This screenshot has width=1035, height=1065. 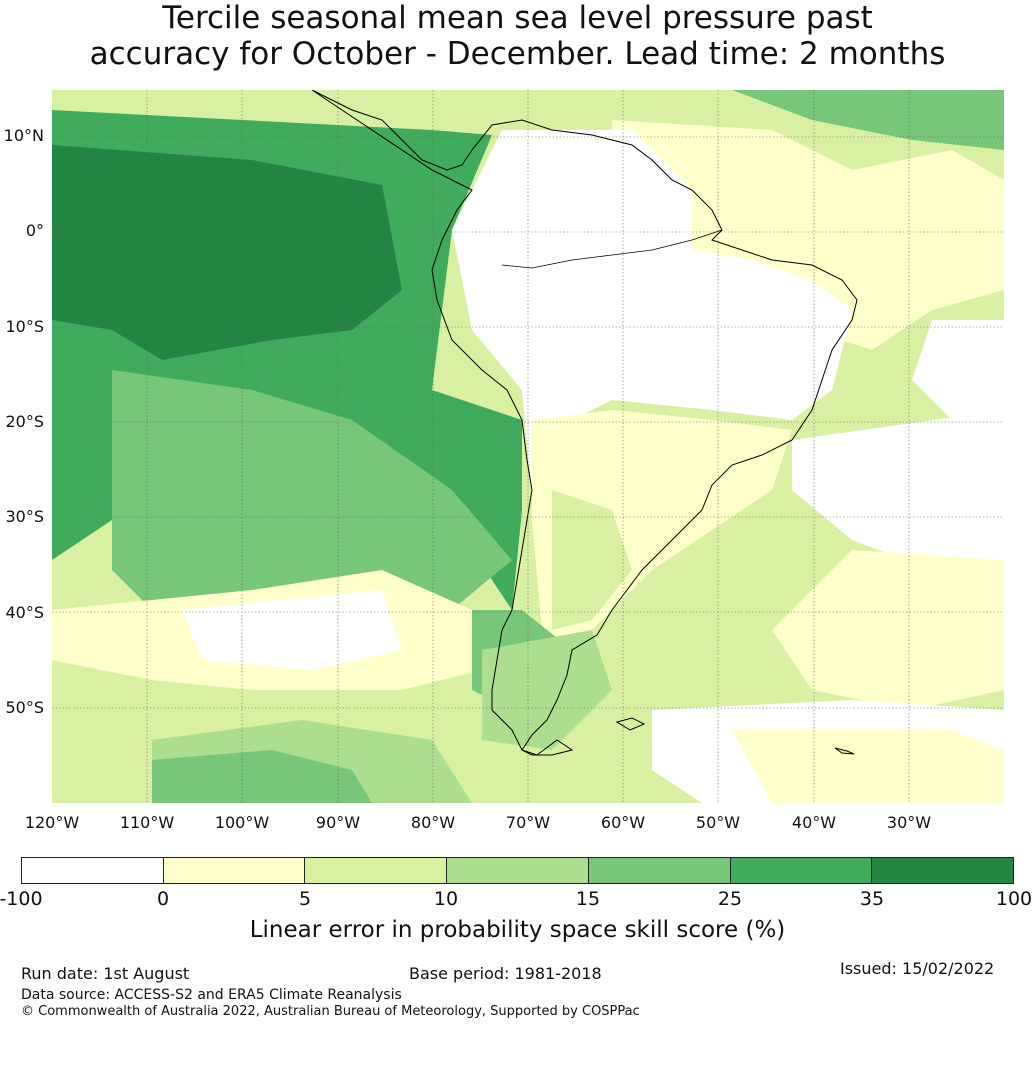 I want to click on coastline-falklands, so click(x=630, y=724).